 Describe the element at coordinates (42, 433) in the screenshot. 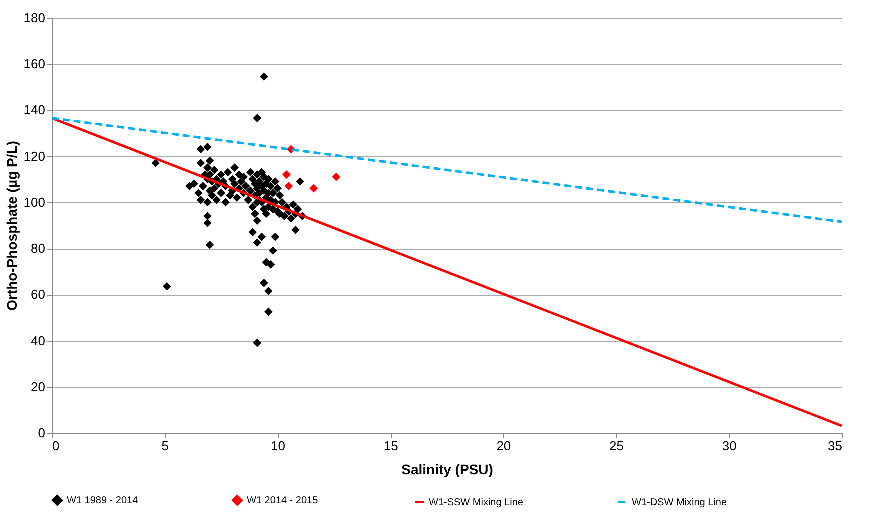

I see `y-tick-label: 0` at that location.